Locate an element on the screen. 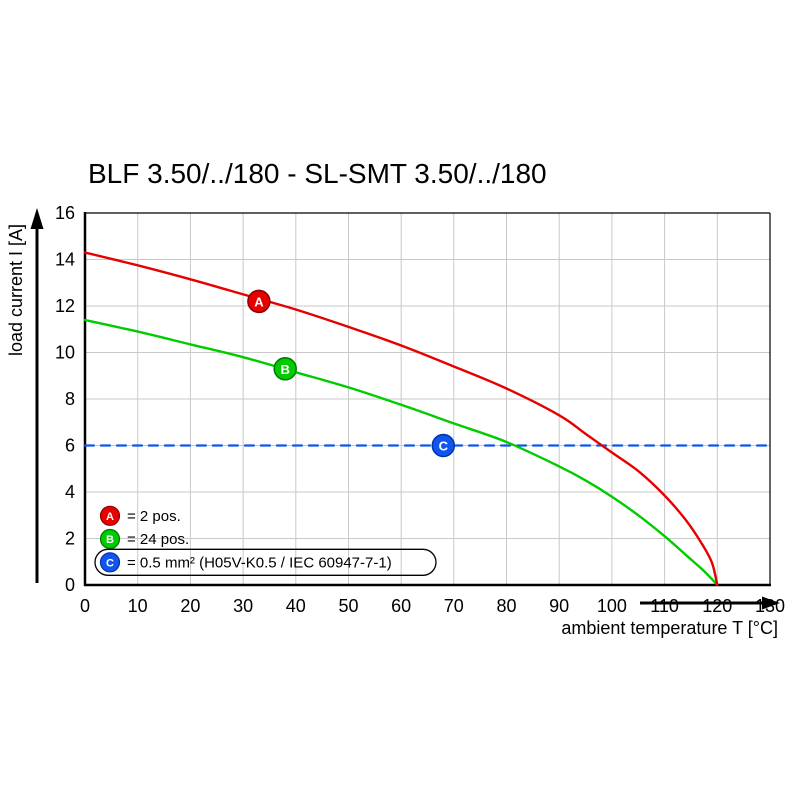 The image size is (800, 800). x-axis-arrowhead-icon is located at coordinates (771, 603).